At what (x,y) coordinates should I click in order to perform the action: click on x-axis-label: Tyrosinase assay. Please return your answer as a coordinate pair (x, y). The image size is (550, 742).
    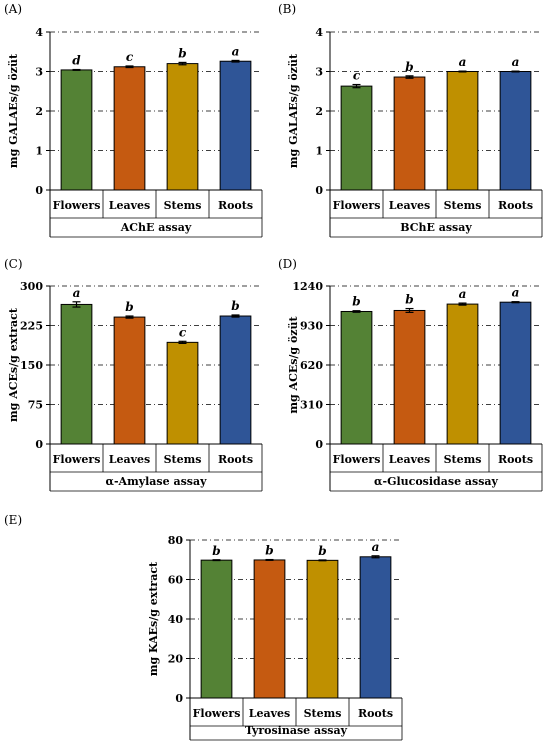
    Looking at the image, I should click on (296, 730).